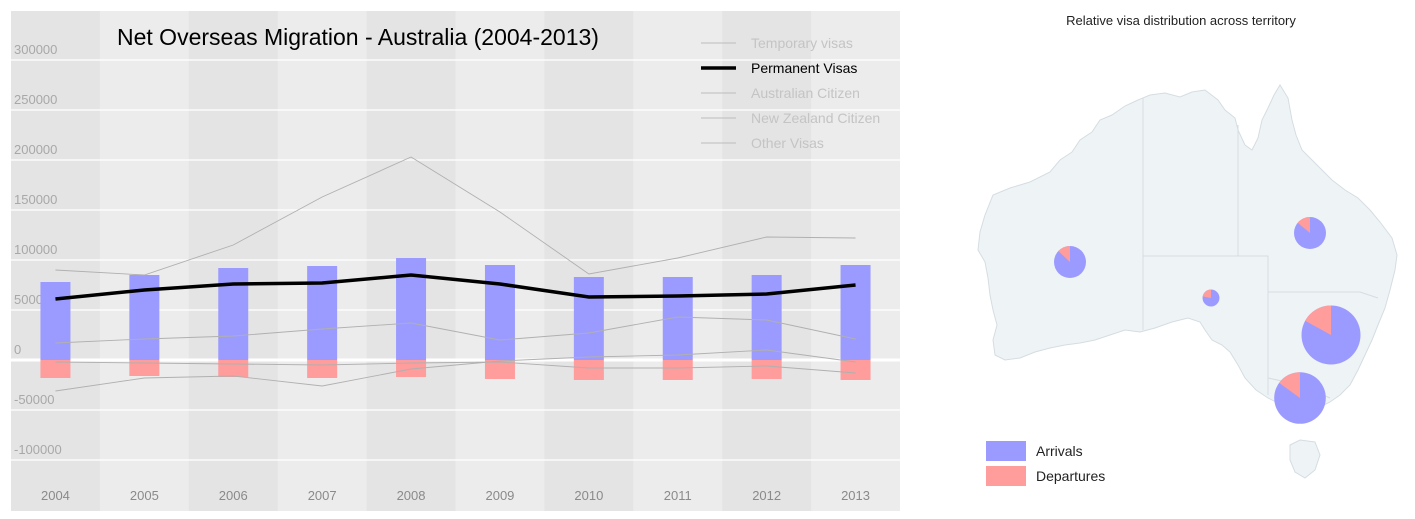 This screenshot has height=519, width=1415. What do you see at coordinates (499, 495) in the screenshot?
I see `x-tick-label: 2009` at bounding box center [499, 495].